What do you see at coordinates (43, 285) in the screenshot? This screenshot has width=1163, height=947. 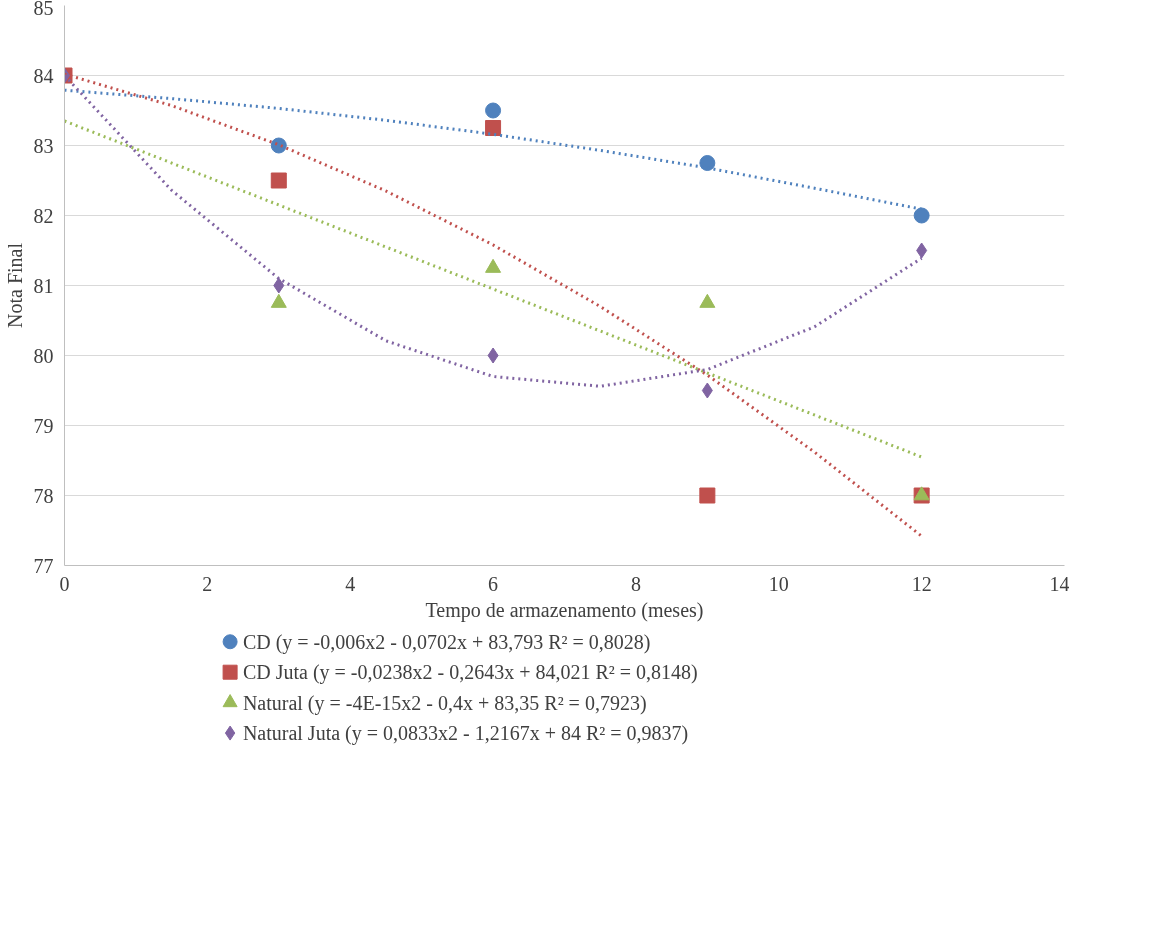 I see `y-tick-label: 81` at bounding box center [43, 285].